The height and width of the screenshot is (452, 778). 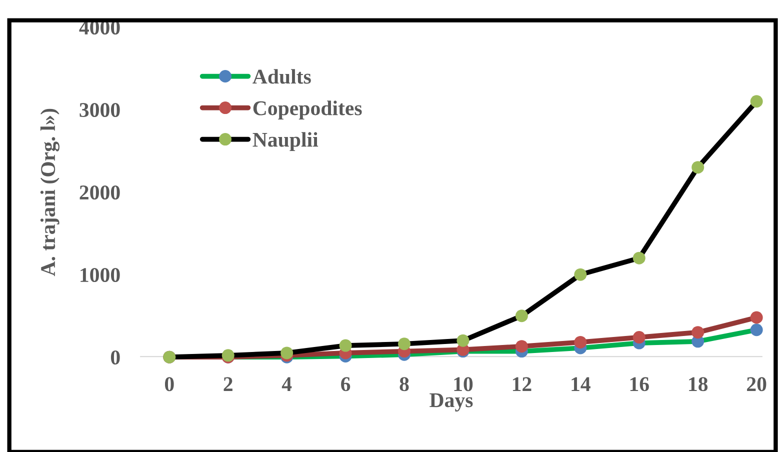 I want to click on x-tick-label: 16, so click(x=639, y=384).